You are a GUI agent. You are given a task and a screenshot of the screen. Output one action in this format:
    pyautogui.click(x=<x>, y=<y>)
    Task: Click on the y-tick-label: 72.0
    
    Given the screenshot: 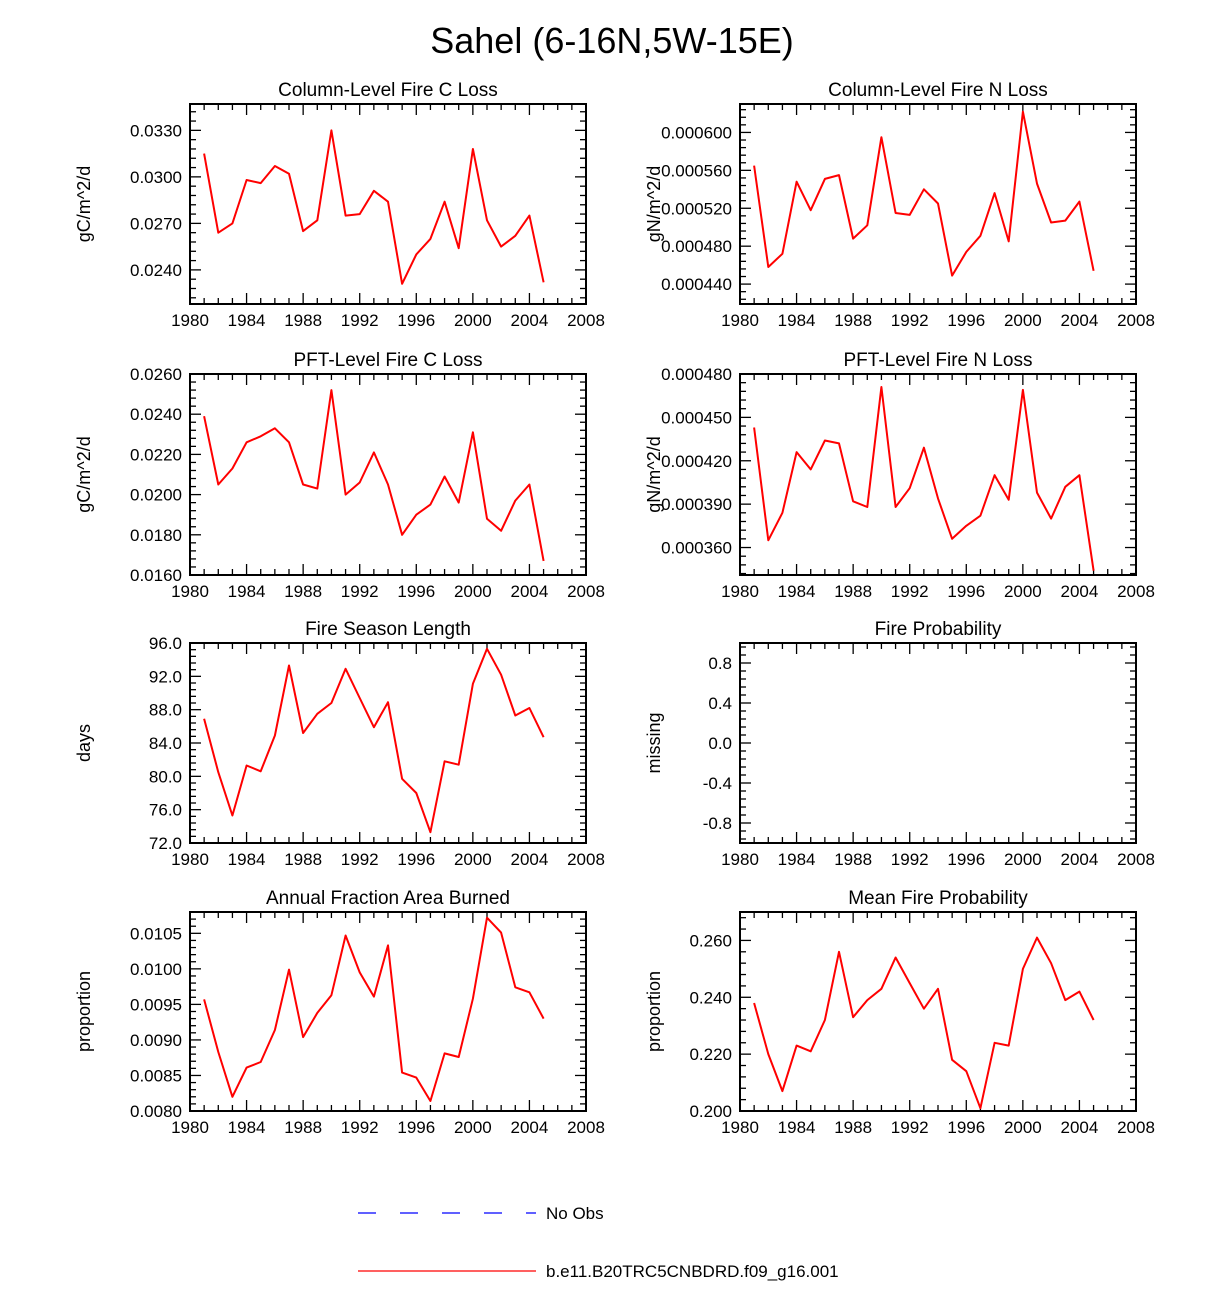 What is the action you would take?
    pyautogui.click(x=165, y=843)
    